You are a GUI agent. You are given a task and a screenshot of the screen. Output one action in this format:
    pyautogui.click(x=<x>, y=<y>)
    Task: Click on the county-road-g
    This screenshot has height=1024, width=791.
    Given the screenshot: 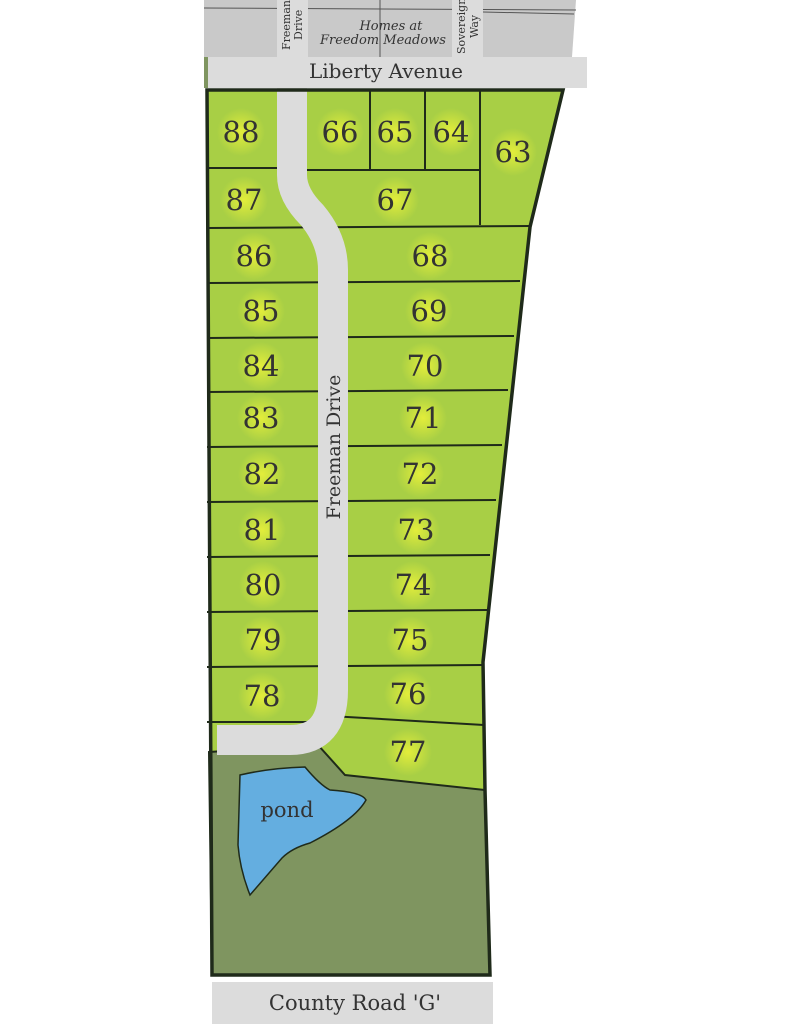 What is the action you would take?
    pyautogui.click(x=352, y=1003)
    